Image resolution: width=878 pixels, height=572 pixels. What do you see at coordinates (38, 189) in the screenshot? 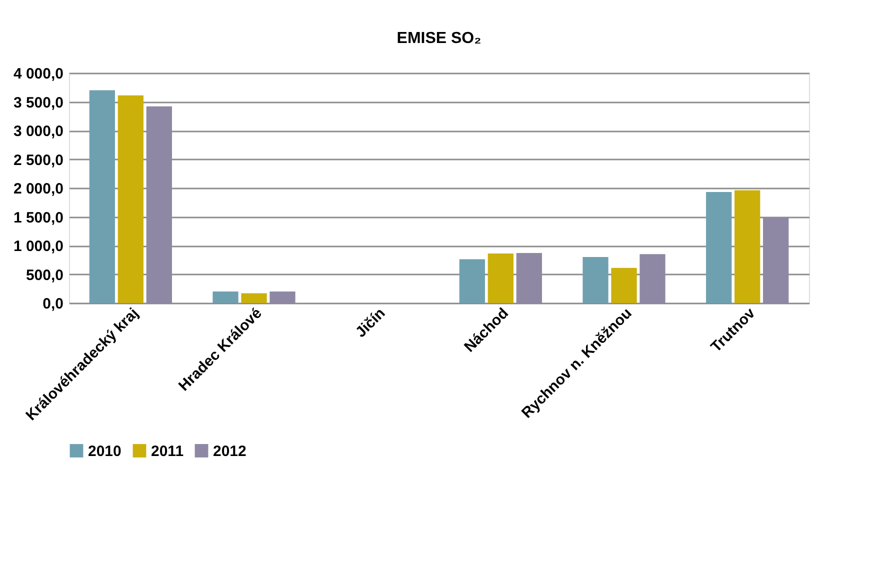
I see `y-tick-label: 2 000,0` at bounding box center [38, 189].